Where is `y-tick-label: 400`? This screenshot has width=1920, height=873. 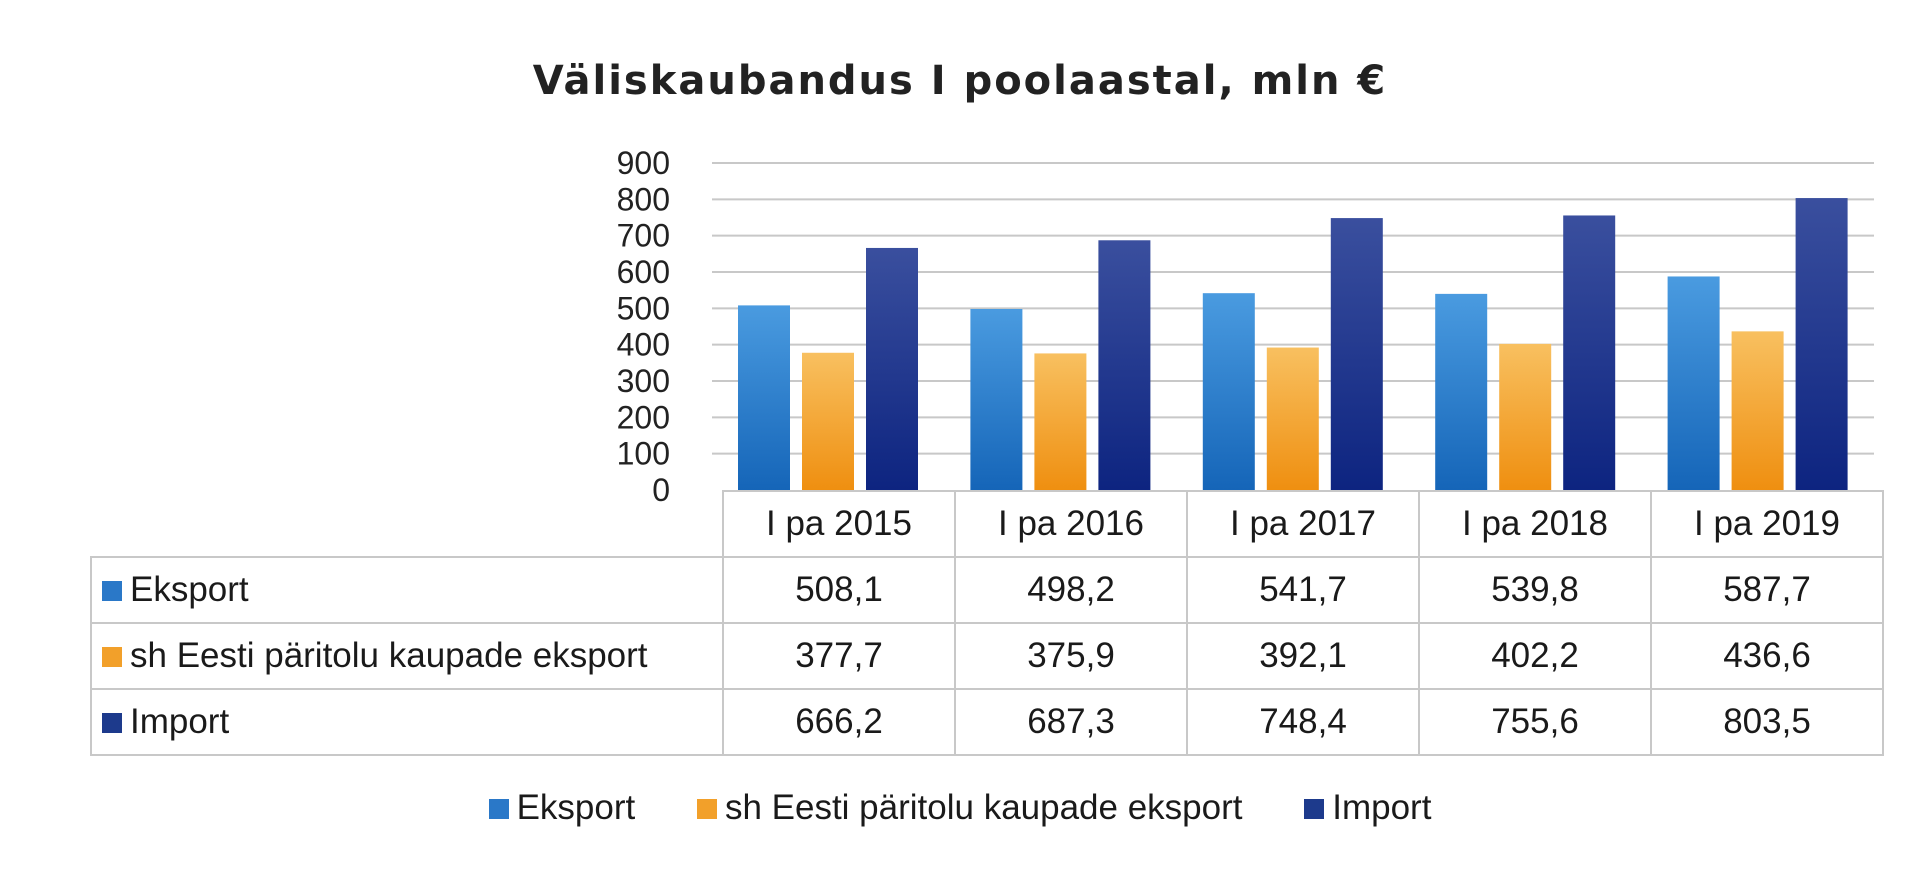
y-tick-label: 400 is located at coordinates (643, 345).